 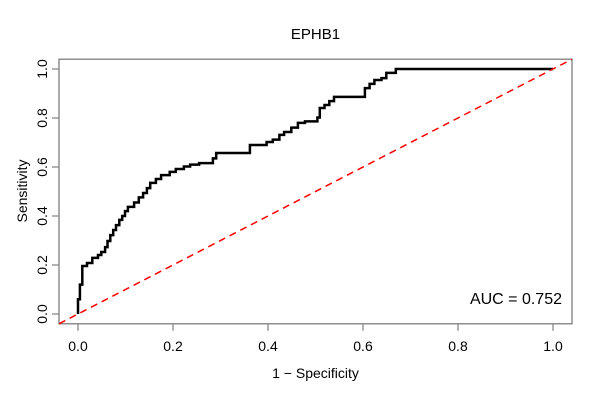 What do you see at coordinates (42, 216) in the screenshot?
I see `y-tick-label: 0.4` at bounding box center [42, 216].